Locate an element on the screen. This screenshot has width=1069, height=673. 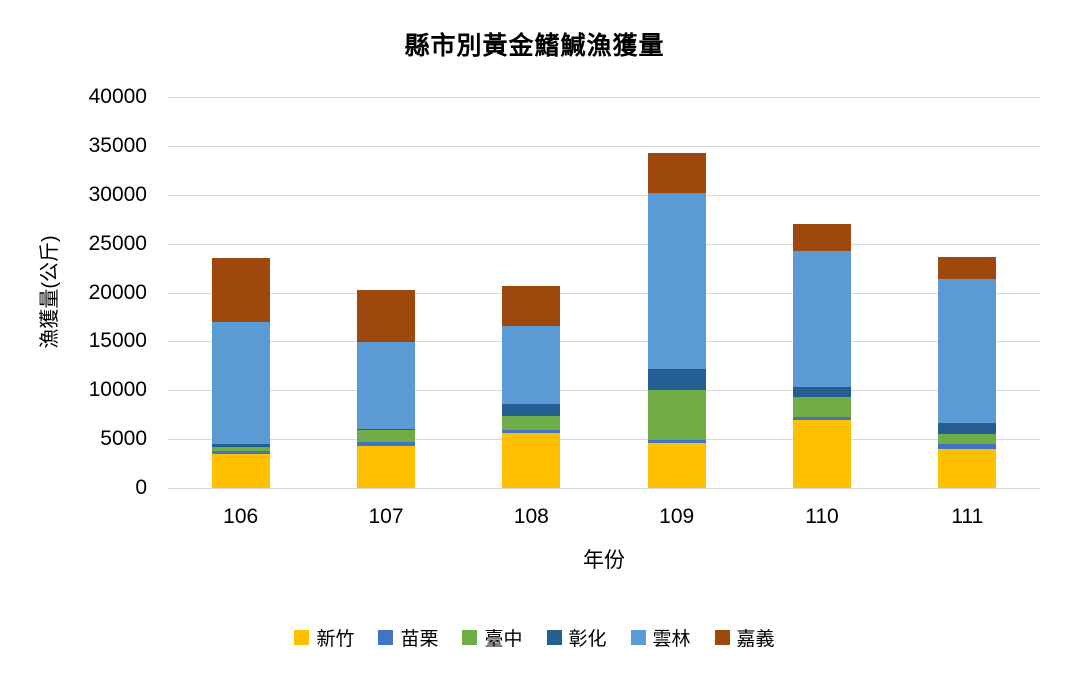
y-tick-label: 15000 is located at coordinates (117, 341).